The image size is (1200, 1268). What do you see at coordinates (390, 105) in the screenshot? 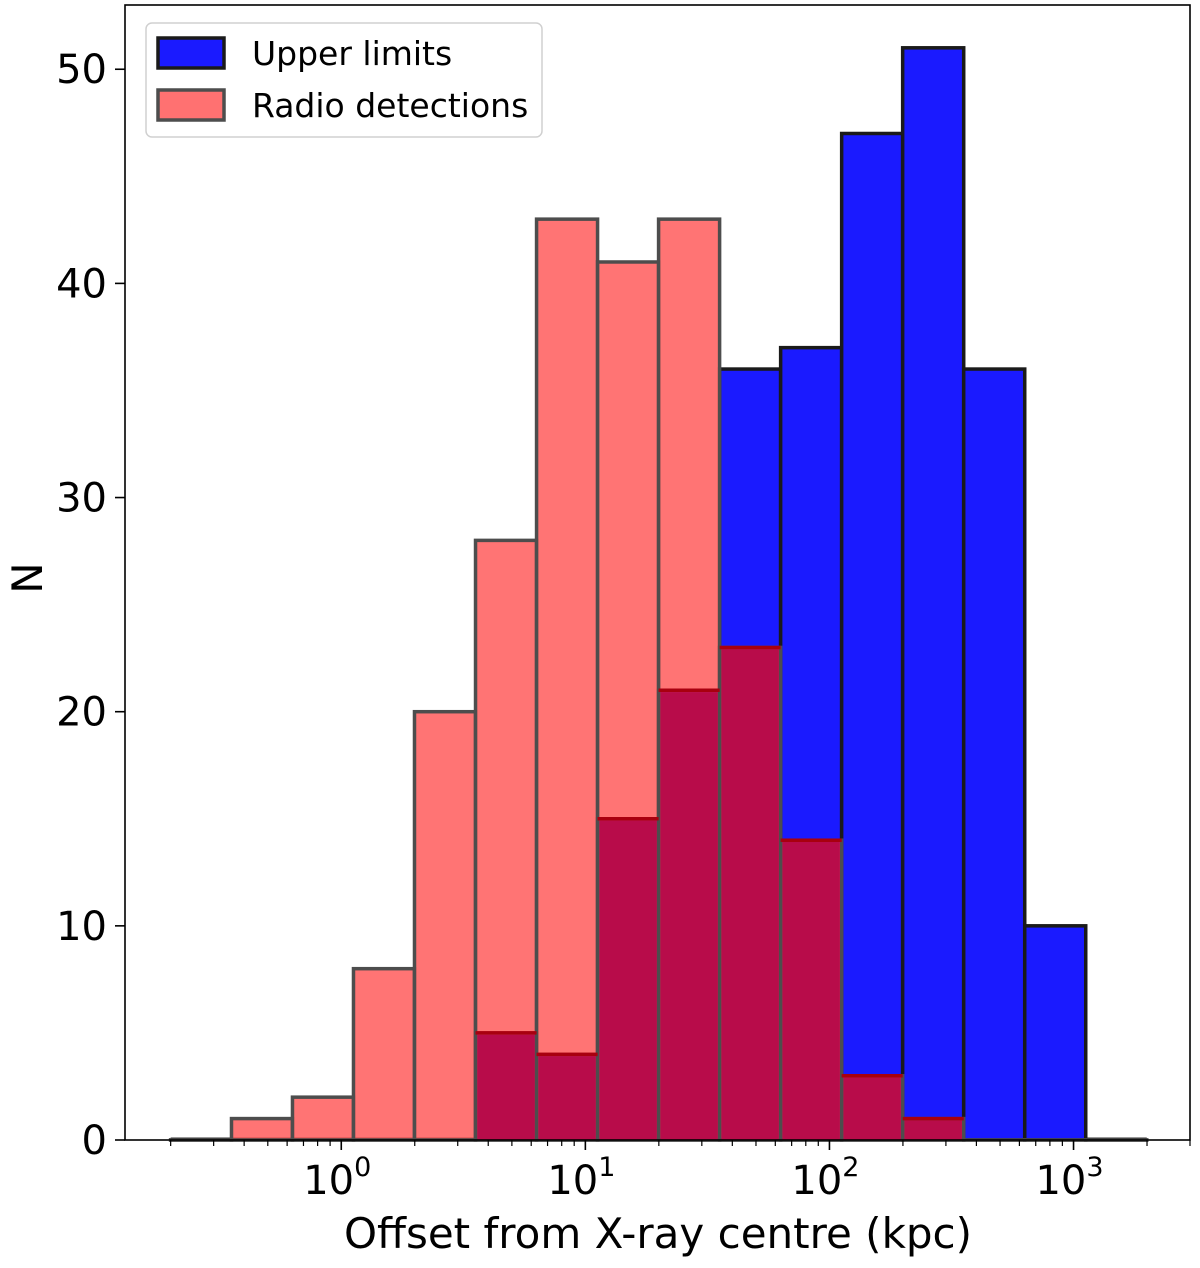
I see `legend-label-radio-detections: Radio detections` at bounding box center [390, 105].